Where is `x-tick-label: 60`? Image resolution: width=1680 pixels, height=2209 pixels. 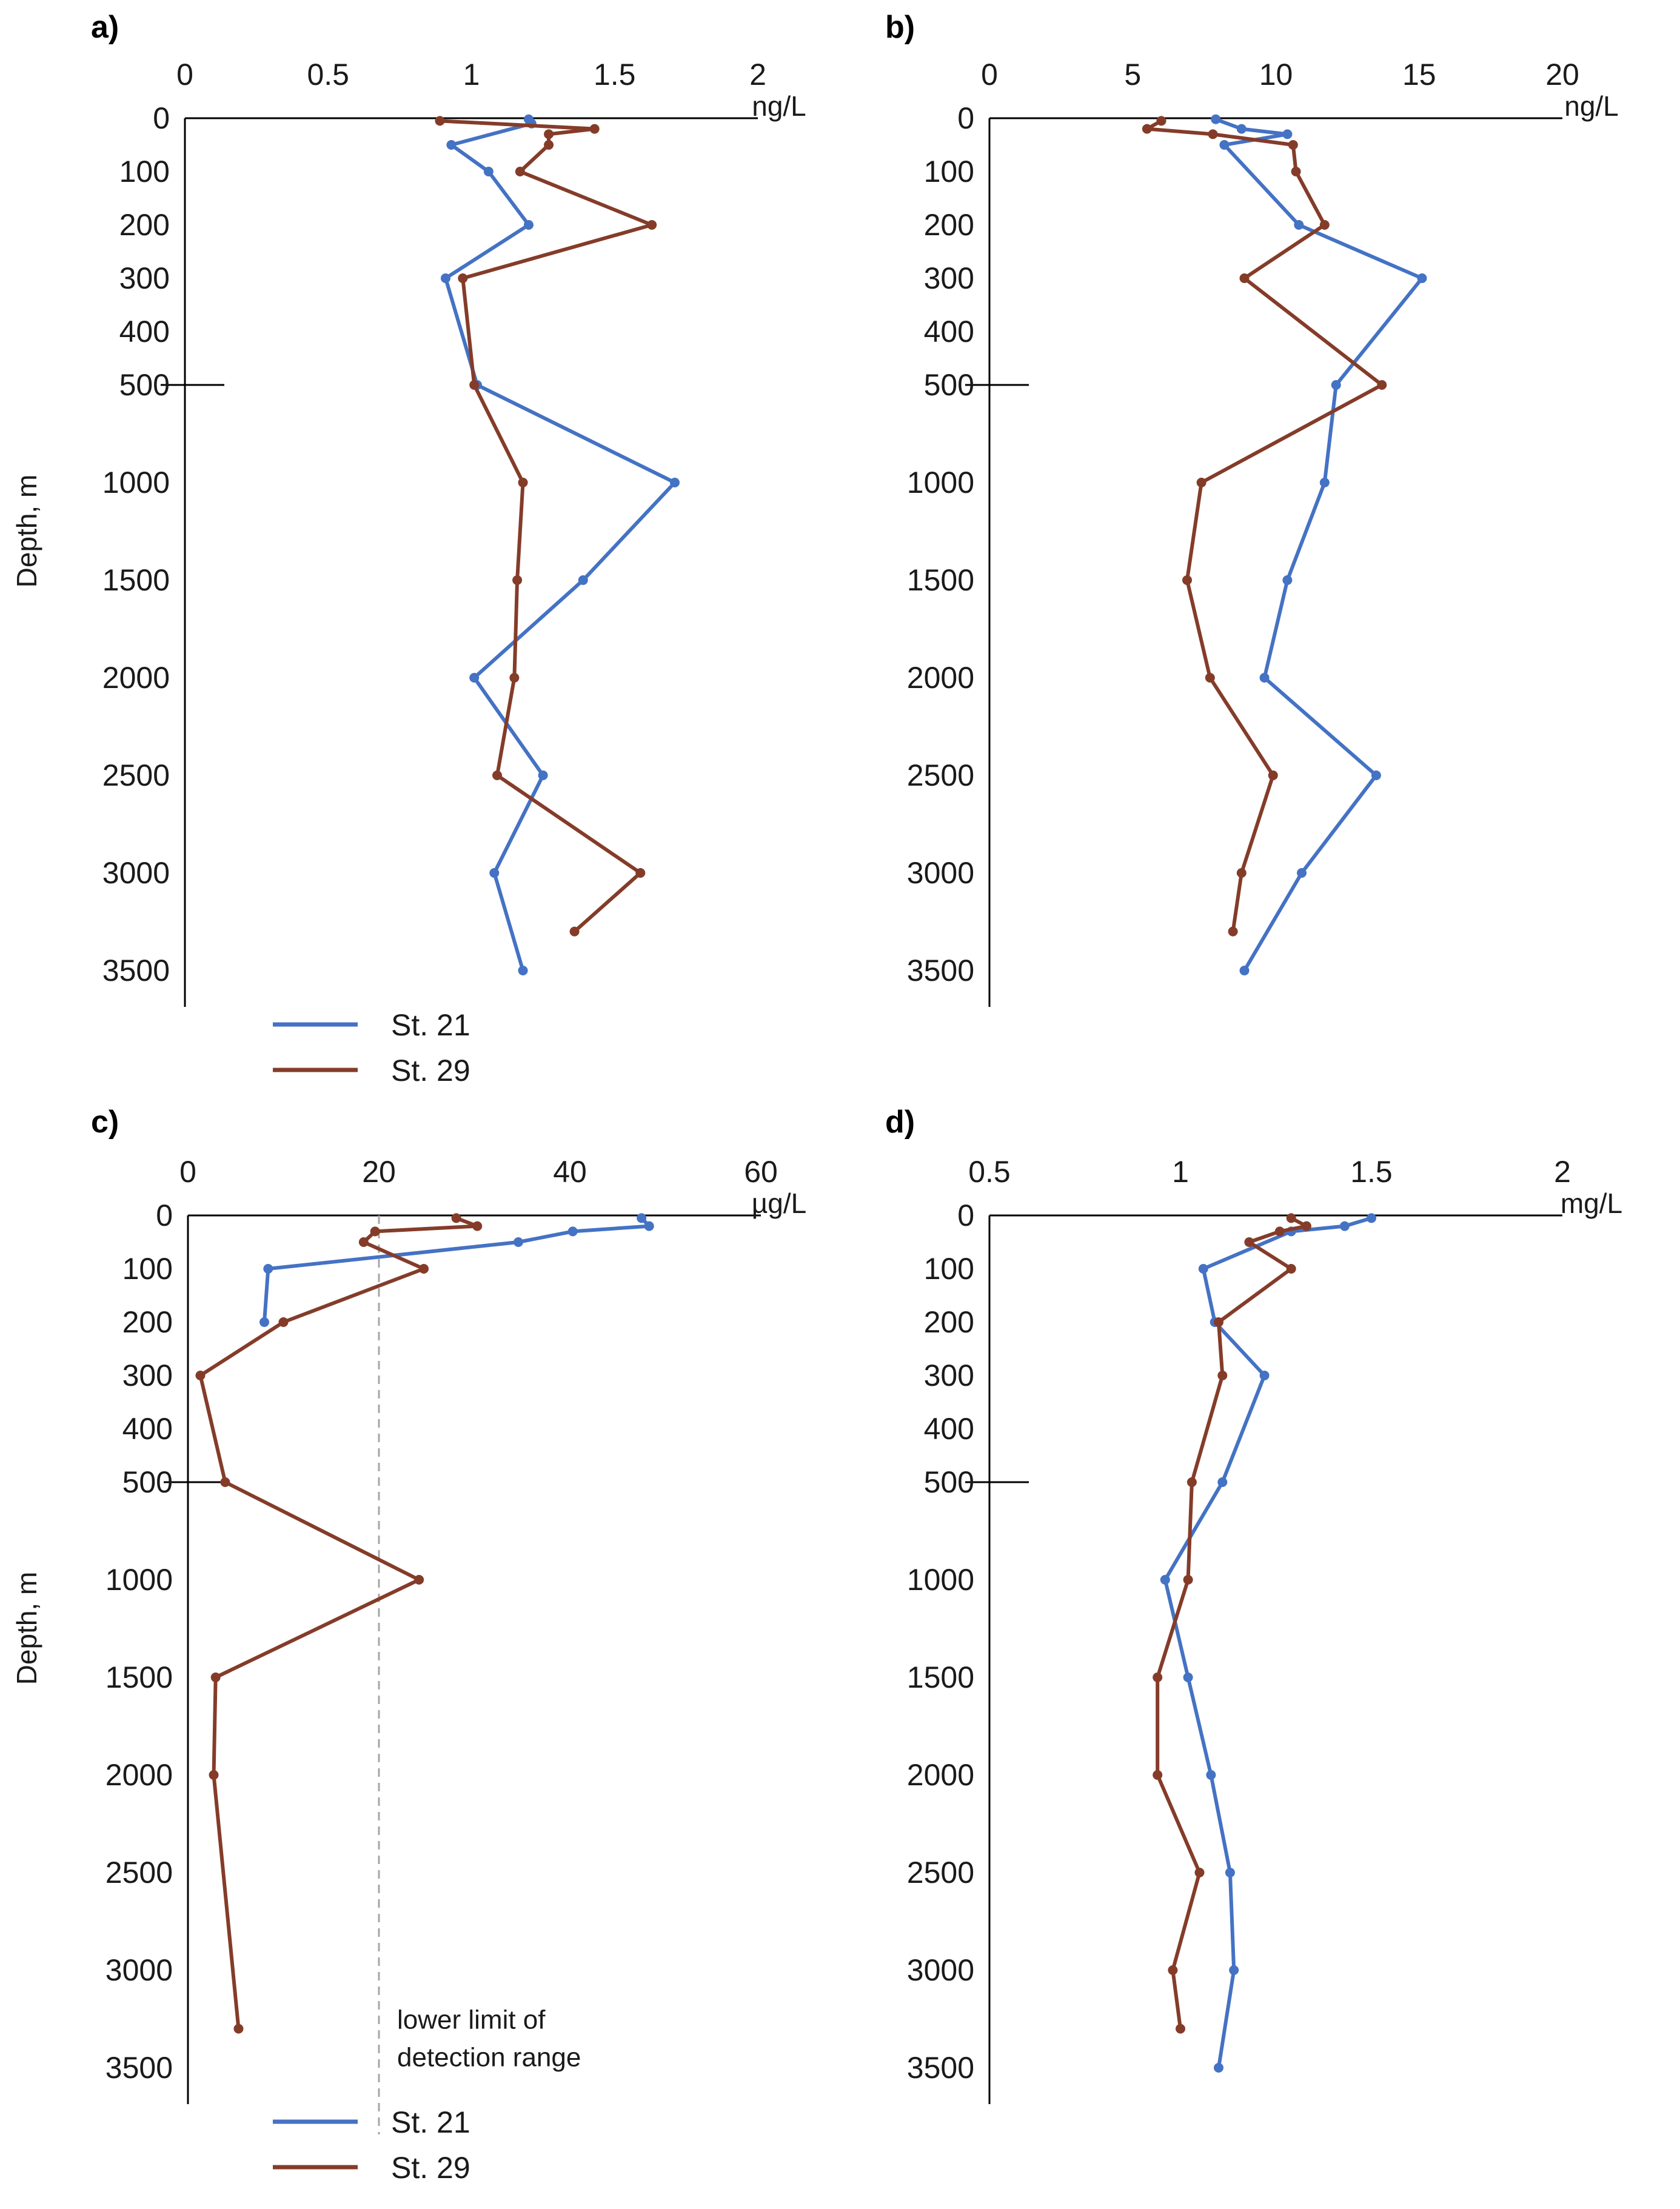 x-tick-label: 60 is located at coordinates (761, 1172).